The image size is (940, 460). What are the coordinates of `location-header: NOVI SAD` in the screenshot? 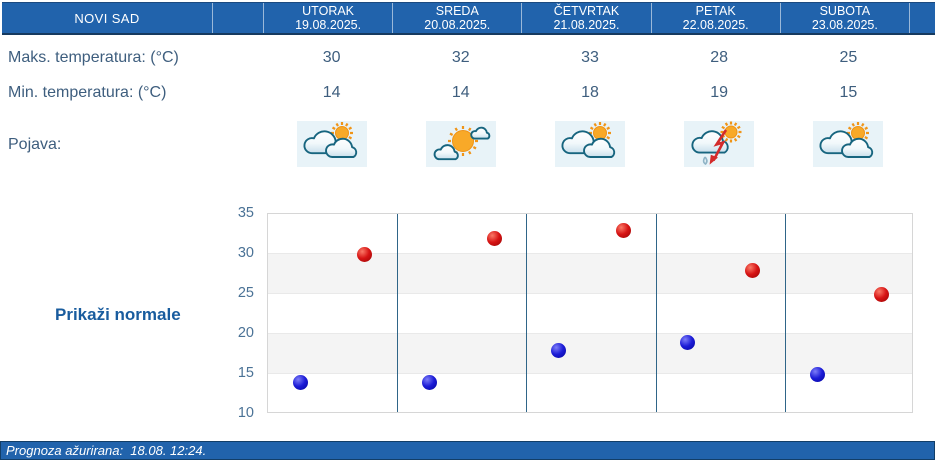 It's located at (107, 18).